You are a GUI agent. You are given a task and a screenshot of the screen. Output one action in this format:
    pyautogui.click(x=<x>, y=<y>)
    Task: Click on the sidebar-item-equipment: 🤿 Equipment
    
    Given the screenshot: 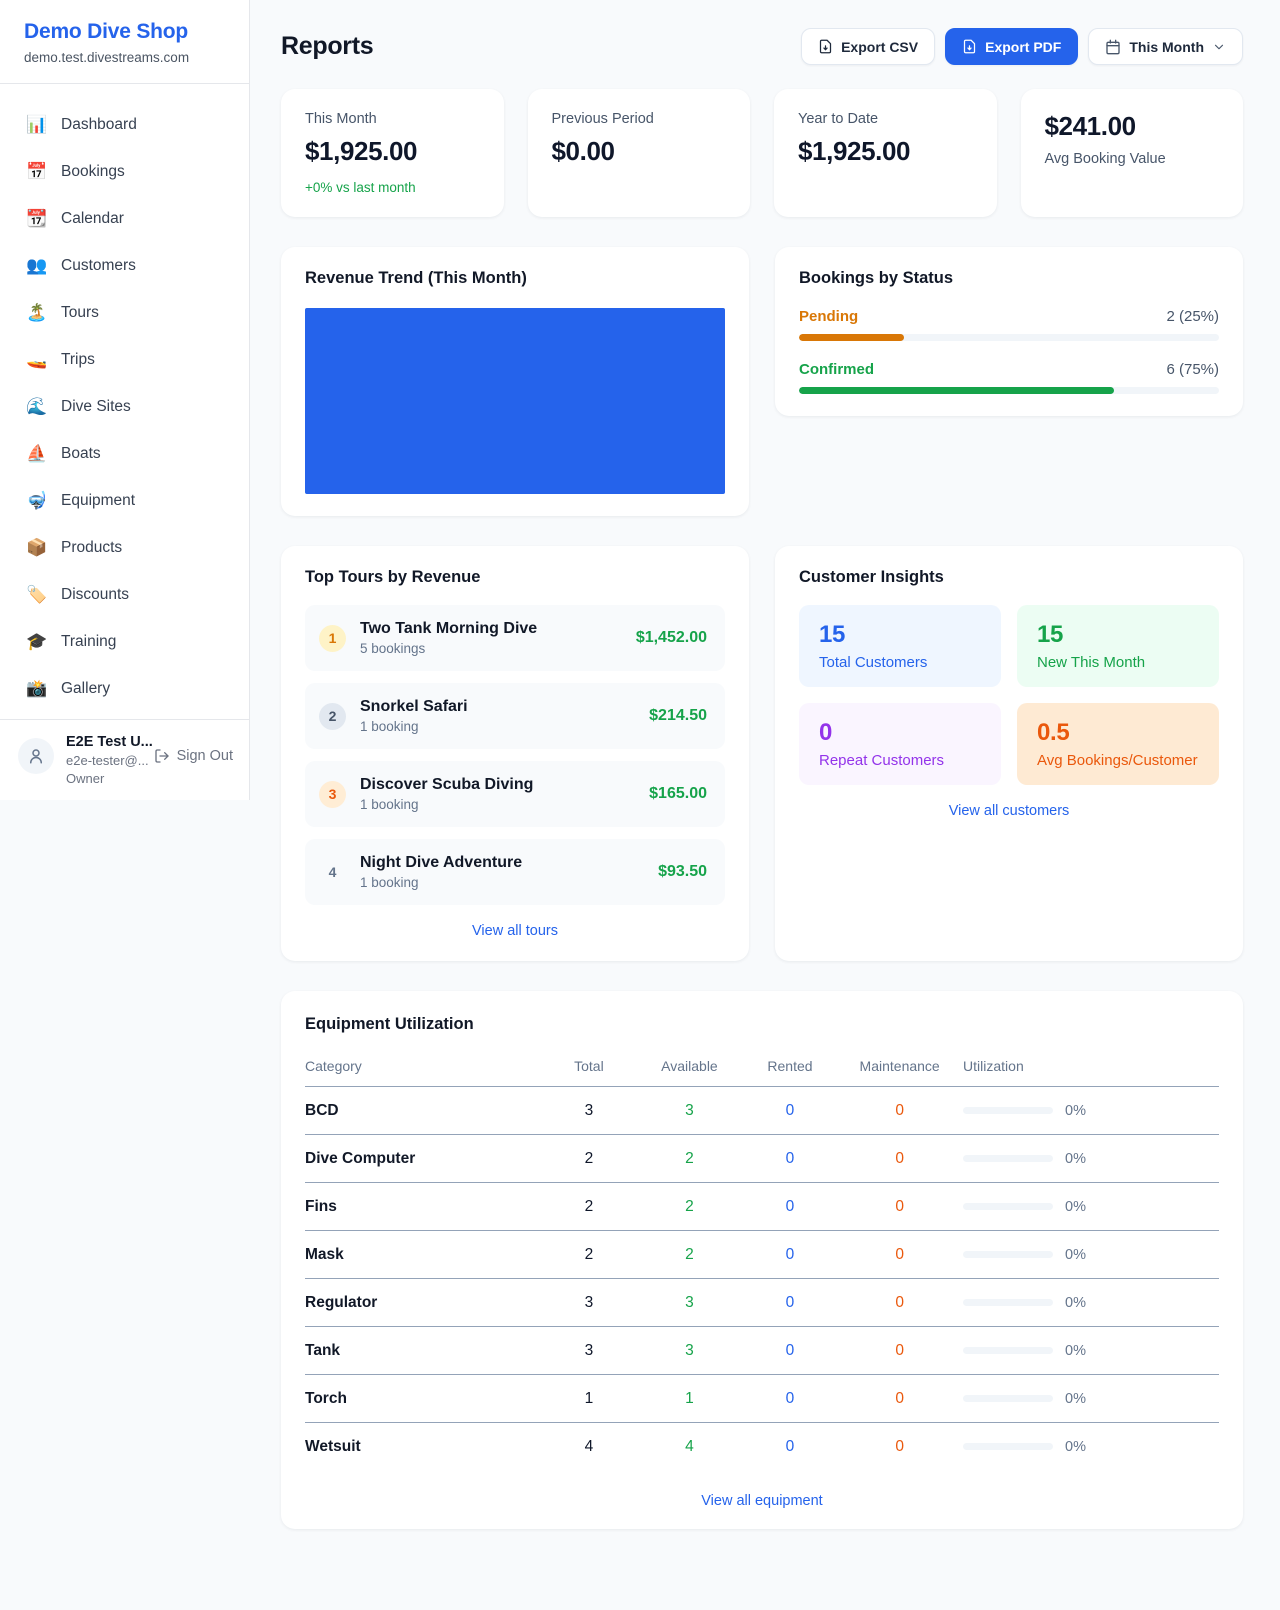 What is the action you would take?
    pyautogui.click(x=124, y=501)
    